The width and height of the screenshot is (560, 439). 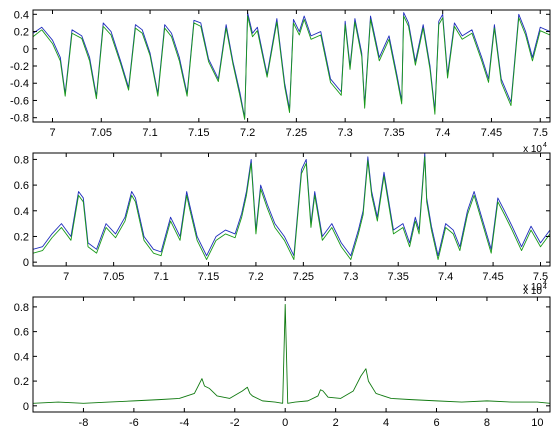 What do you see at coordinates (532, 291) in the screenshot?
I see `x-exponent-label-bottom: x 10` at bounding box center [532, 291].